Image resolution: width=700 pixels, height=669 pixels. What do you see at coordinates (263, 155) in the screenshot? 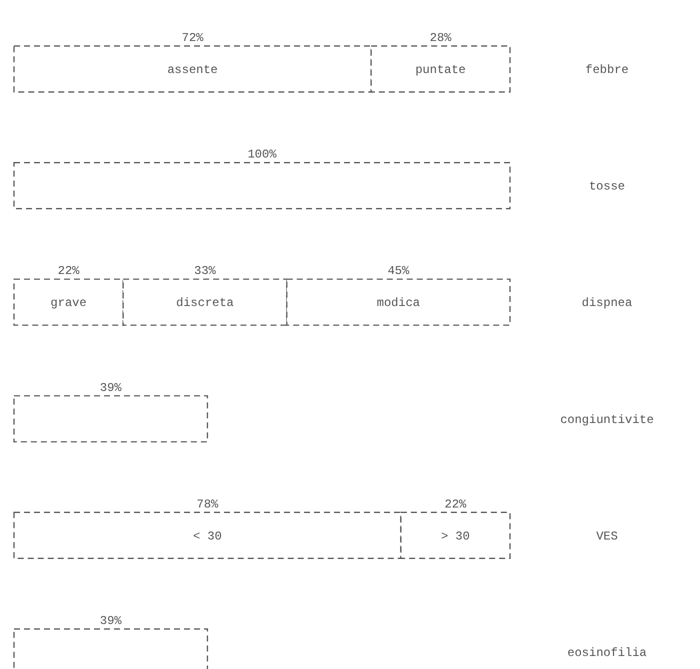
I see `data-label: 100%` at bounding box center [263, 155].